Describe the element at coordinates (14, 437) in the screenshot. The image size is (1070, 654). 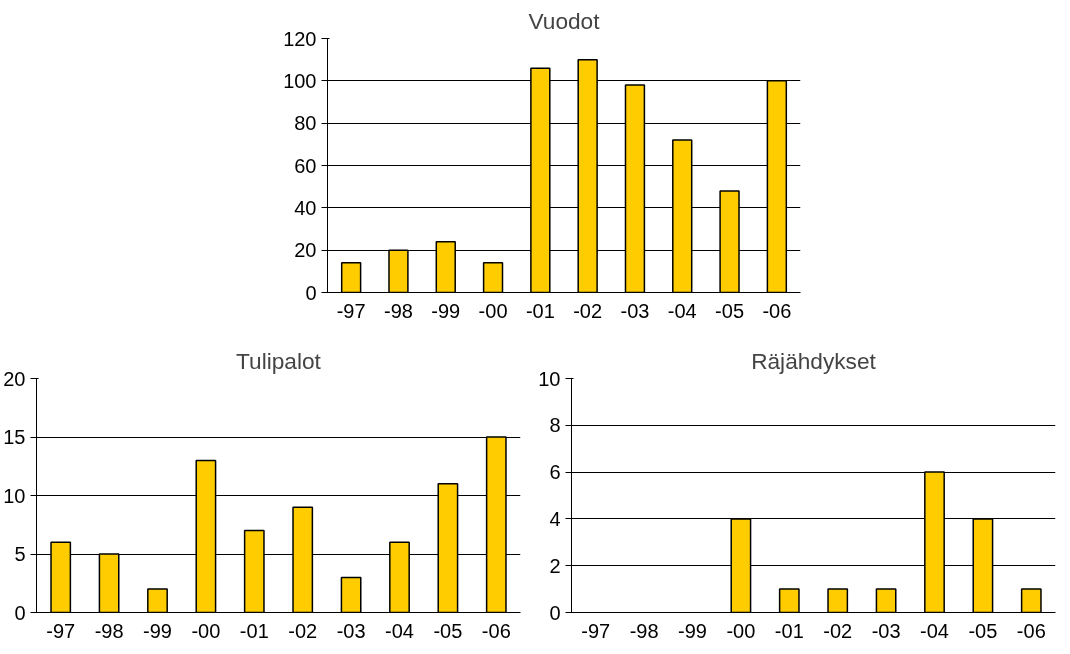
I see `y-tick-label: 15` at that location.